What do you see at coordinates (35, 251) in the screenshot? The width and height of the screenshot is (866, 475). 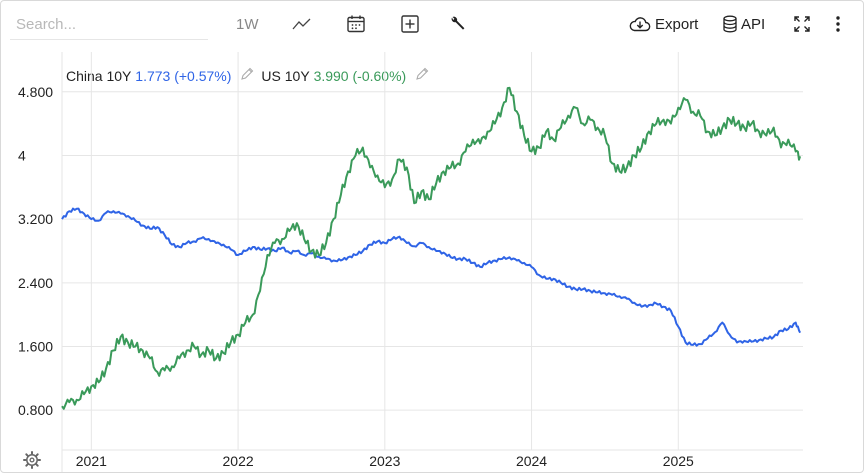 I see `y-axis: 0.800 1.600 2.400 3.200 4 4.800` at bounding box center [35, 251].